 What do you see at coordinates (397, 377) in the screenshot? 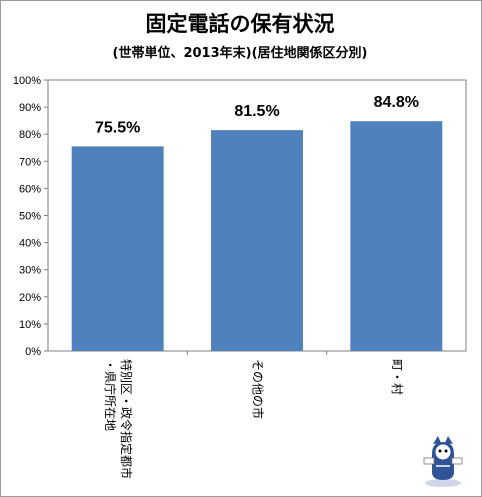
I see `category-label: 町・村` at bounding box center [397, 377].